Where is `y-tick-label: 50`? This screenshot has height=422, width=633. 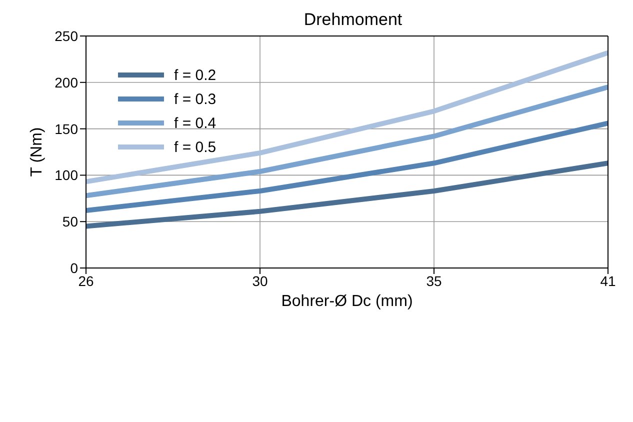
y-tick-label: 50 is located at coordinates (70, 222).